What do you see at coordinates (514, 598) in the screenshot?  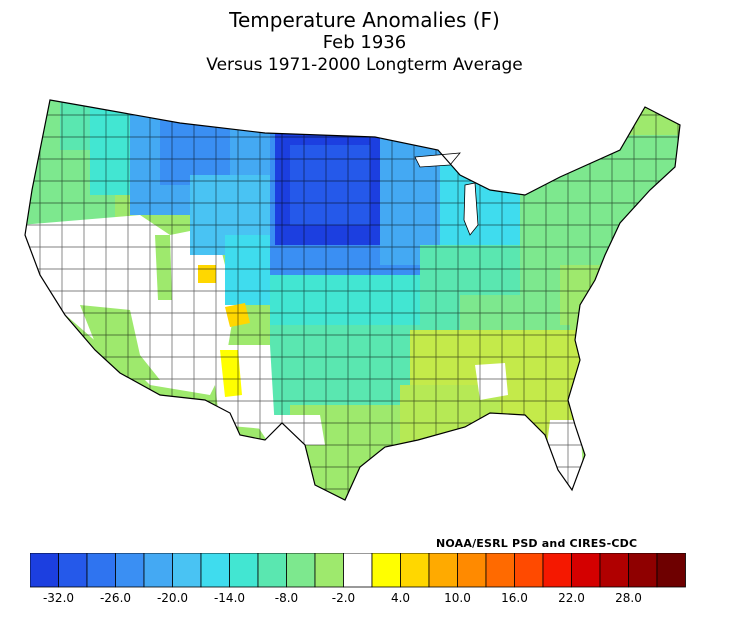 I see `legend-tick-label: 16.0` at bounding box center [514, 598].